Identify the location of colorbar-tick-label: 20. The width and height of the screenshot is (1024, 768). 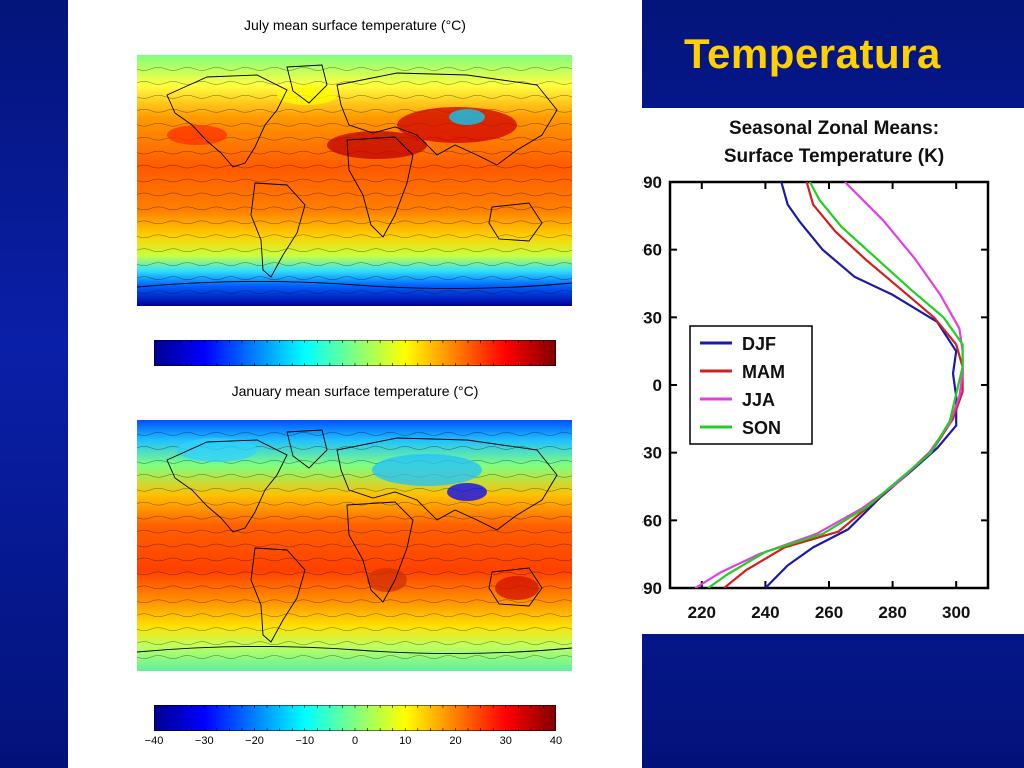
(455, 741).